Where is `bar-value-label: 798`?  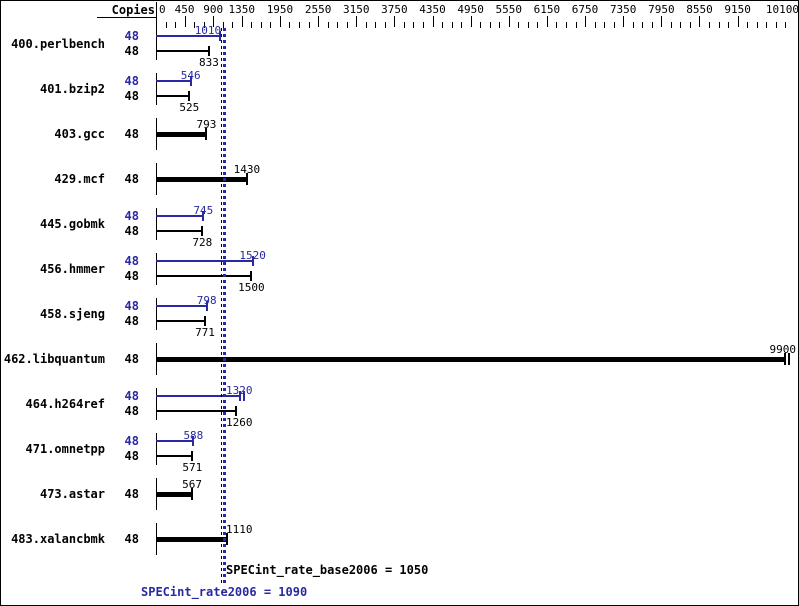
bar-value-label: 798 is located at coordinates (206, 300).